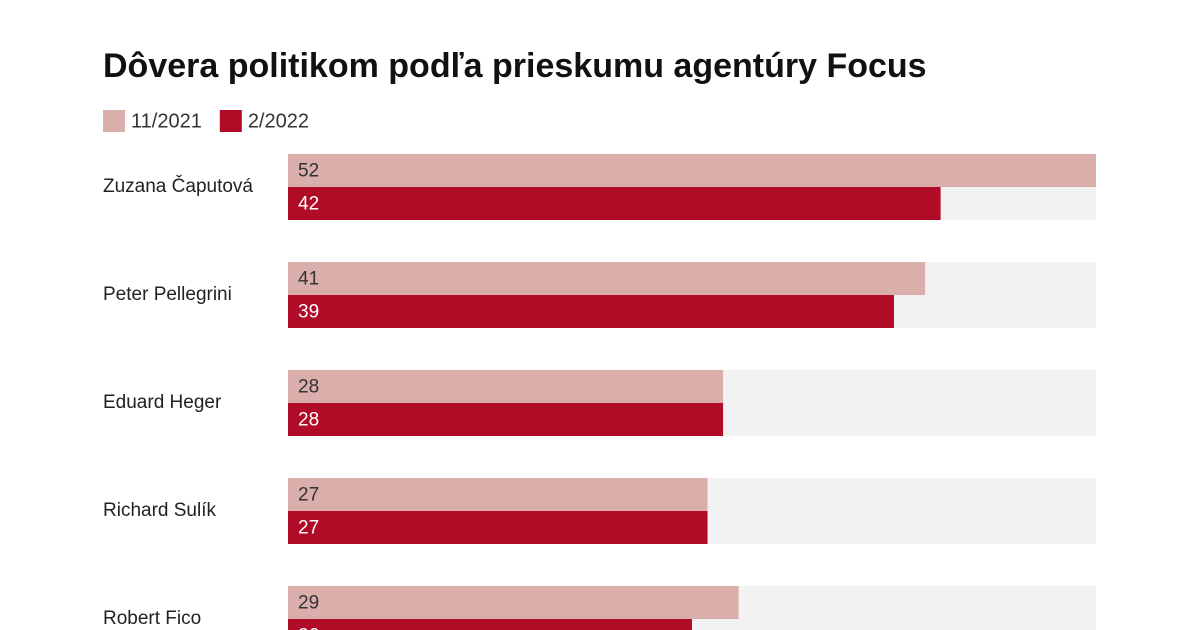 This screenshot has height=630, width=1200. Describe the element at coordinates (178, 186) in the screenshot. I see `category-label: Zuzana Čaputová` at that location.